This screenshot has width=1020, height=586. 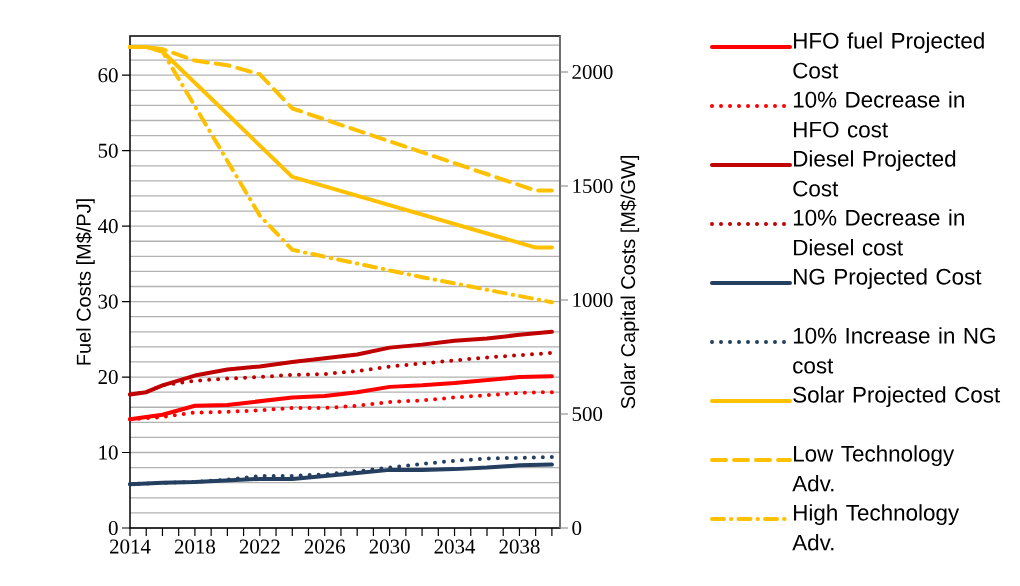 What do you see at coordinates (593, 186) in the screenshot?
I see `y2-tick-label: 1500` at bounding box center [593, 186].